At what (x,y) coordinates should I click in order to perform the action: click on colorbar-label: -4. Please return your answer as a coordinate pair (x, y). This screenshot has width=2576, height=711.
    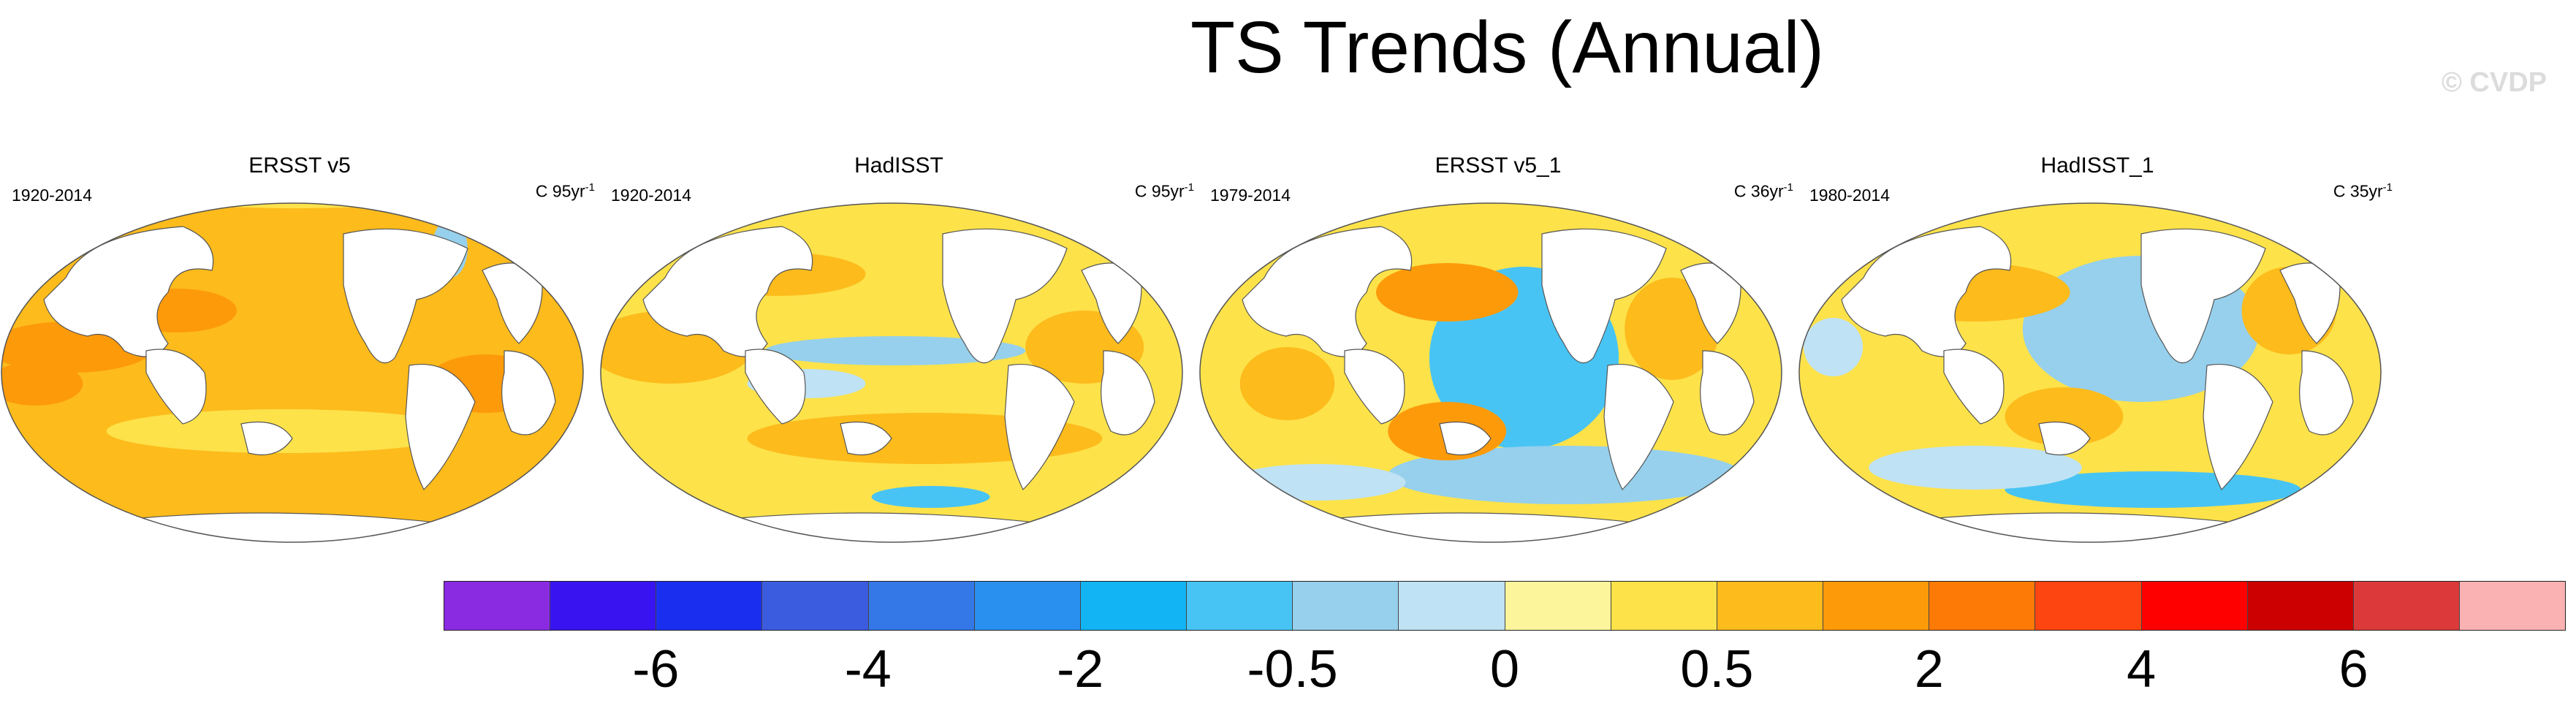
    Looking at the image, I should click on (868, 670).